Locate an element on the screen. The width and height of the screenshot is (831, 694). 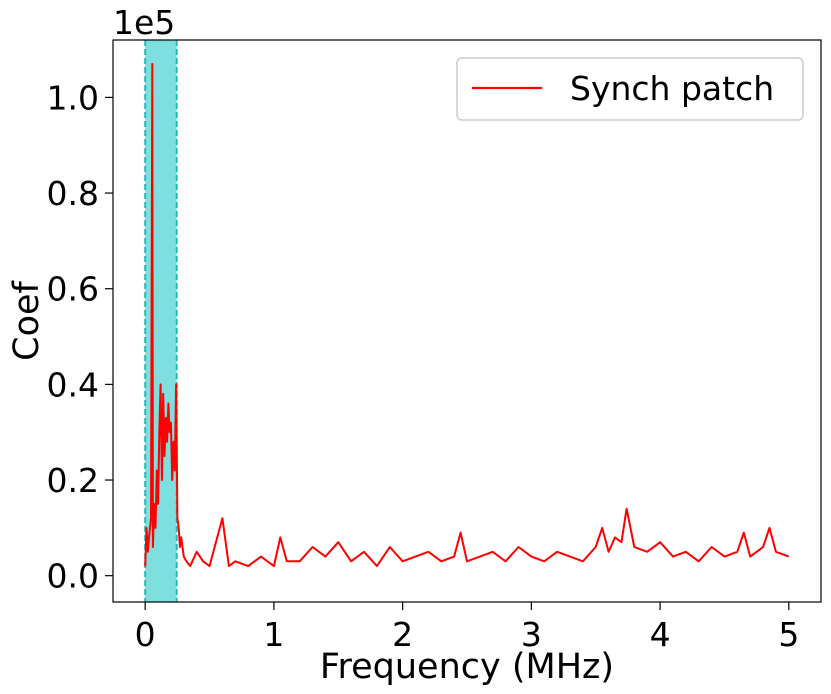
x-axis-ticks: 0 1 2 3 4 5 is located at coordinates (467, 628).